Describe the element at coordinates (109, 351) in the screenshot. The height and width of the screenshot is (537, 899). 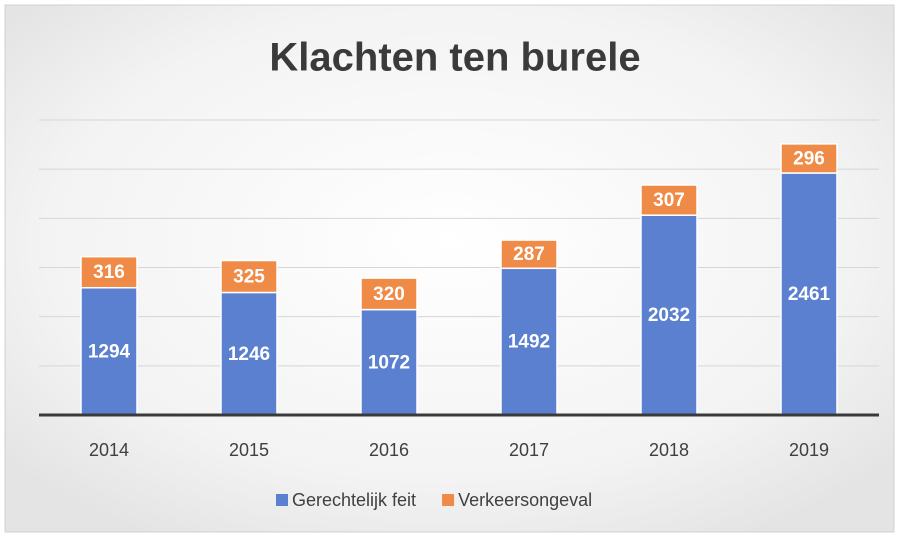
I see `data-label: 1294` at that location.